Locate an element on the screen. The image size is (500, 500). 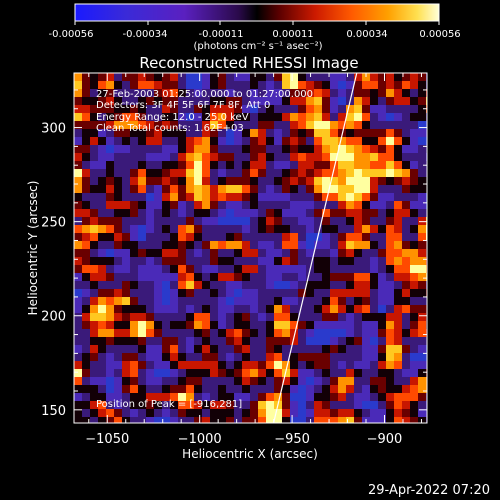
x-tick-label: −950 is located at coordinates (292, 439).